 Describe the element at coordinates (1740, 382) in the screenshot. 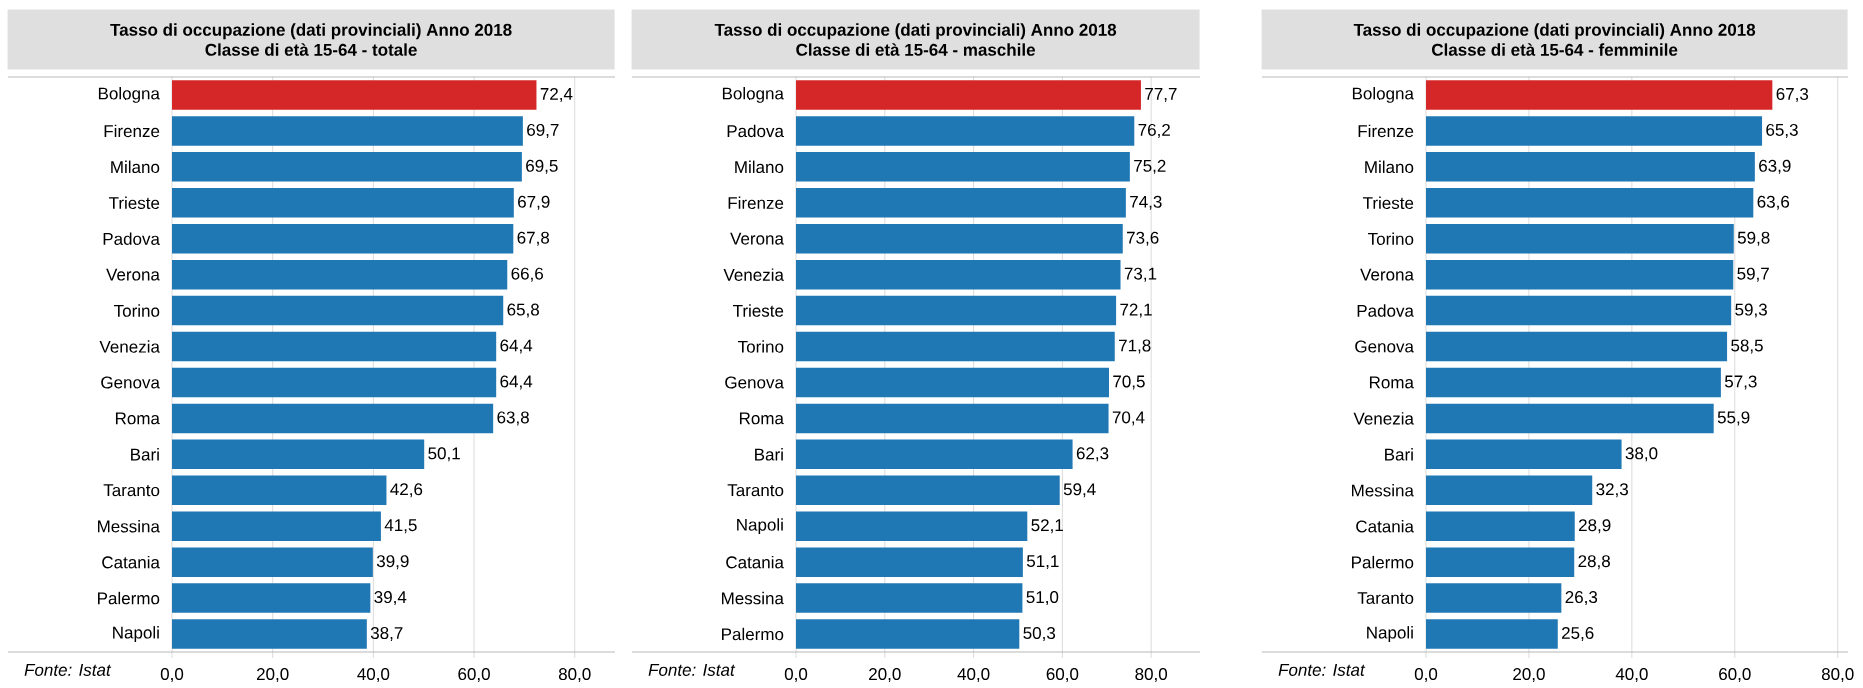

I see `data-label: 57,3` at that location.